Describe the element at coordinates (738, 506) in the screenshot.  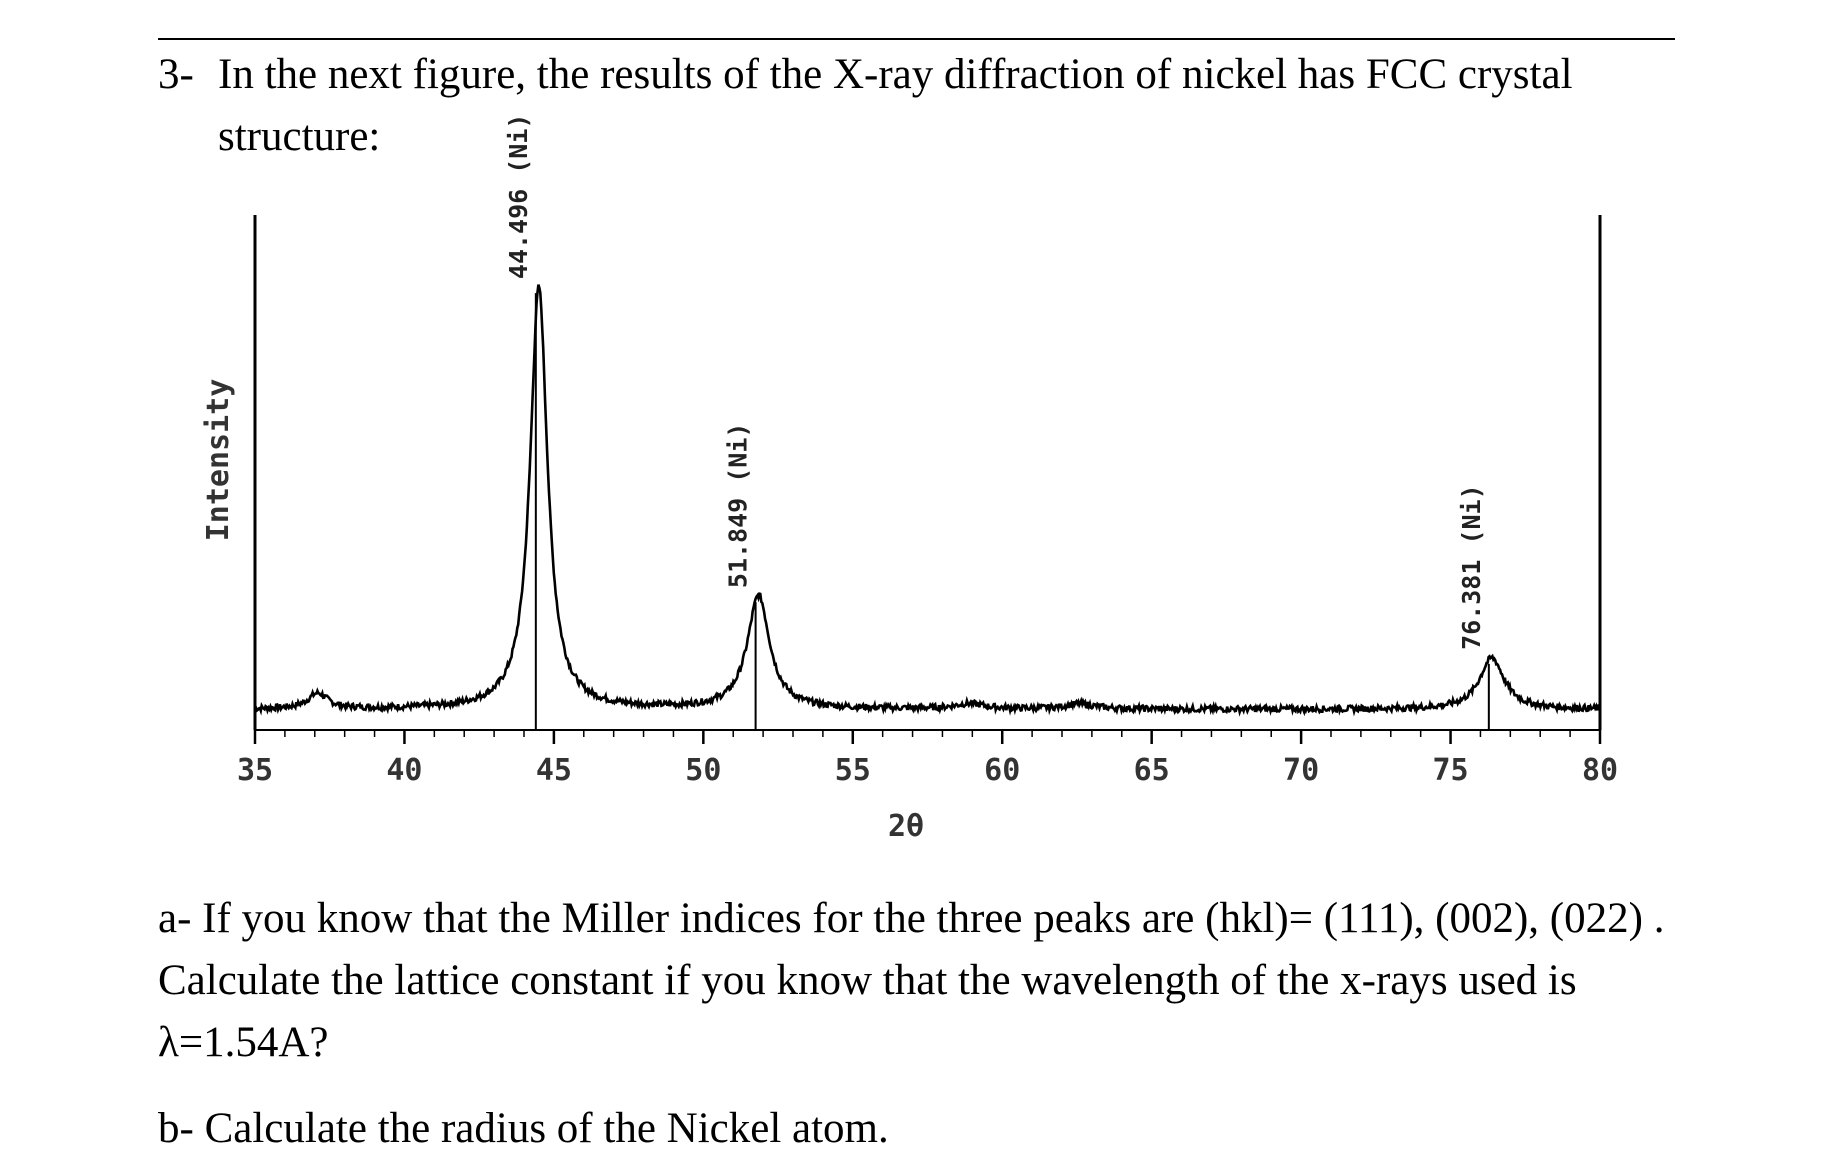
I see `peak-label: 51.849 (Ni)` at that location.